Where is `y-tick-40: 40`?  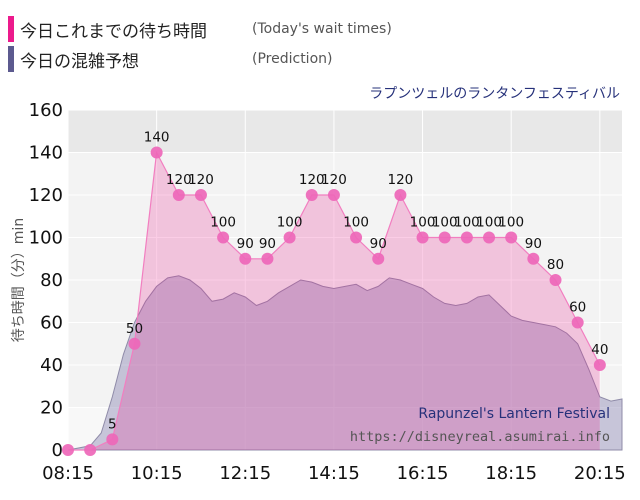
y-tick-40: 40 is located at coordinates (51, 365).